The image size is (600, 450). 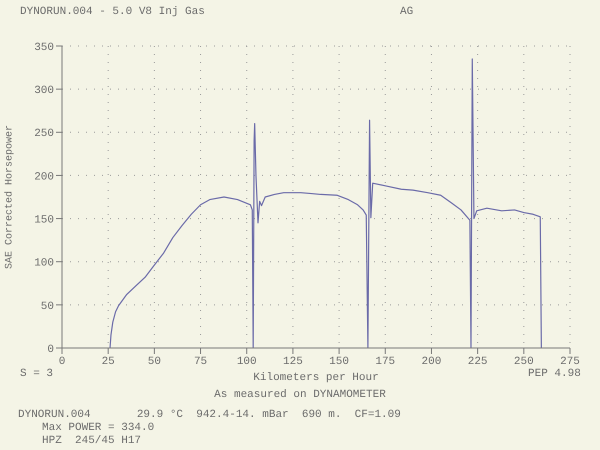 What do you see at coordinates (432, 362) in the screenshot?
I see `x-tick-label: 200` at bounding box center [432, 362].